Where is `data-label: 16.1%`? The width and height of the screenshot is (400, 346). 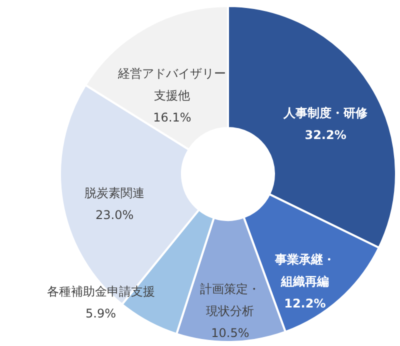
data-label: 16.1% is located at coordinates (172, 117).